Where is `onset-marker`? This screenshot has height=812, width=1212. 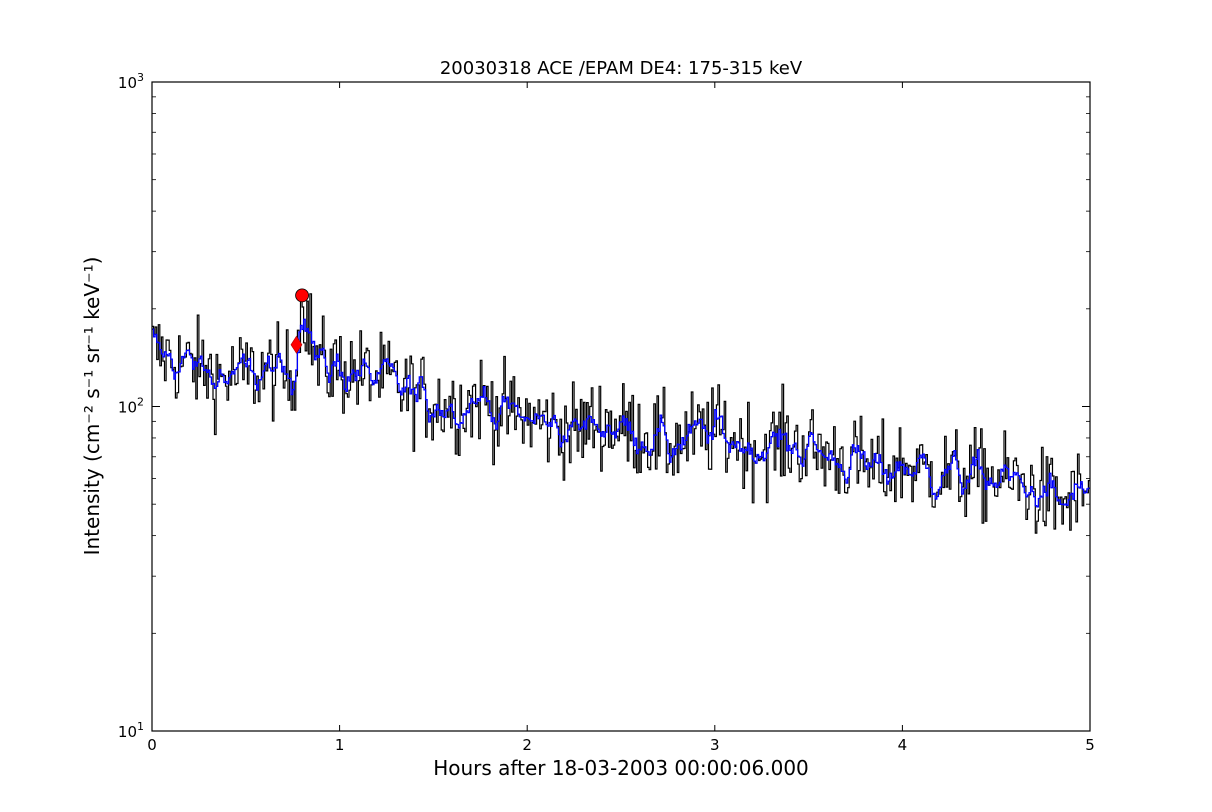 onset-marker is located at coordinates (296, 344).